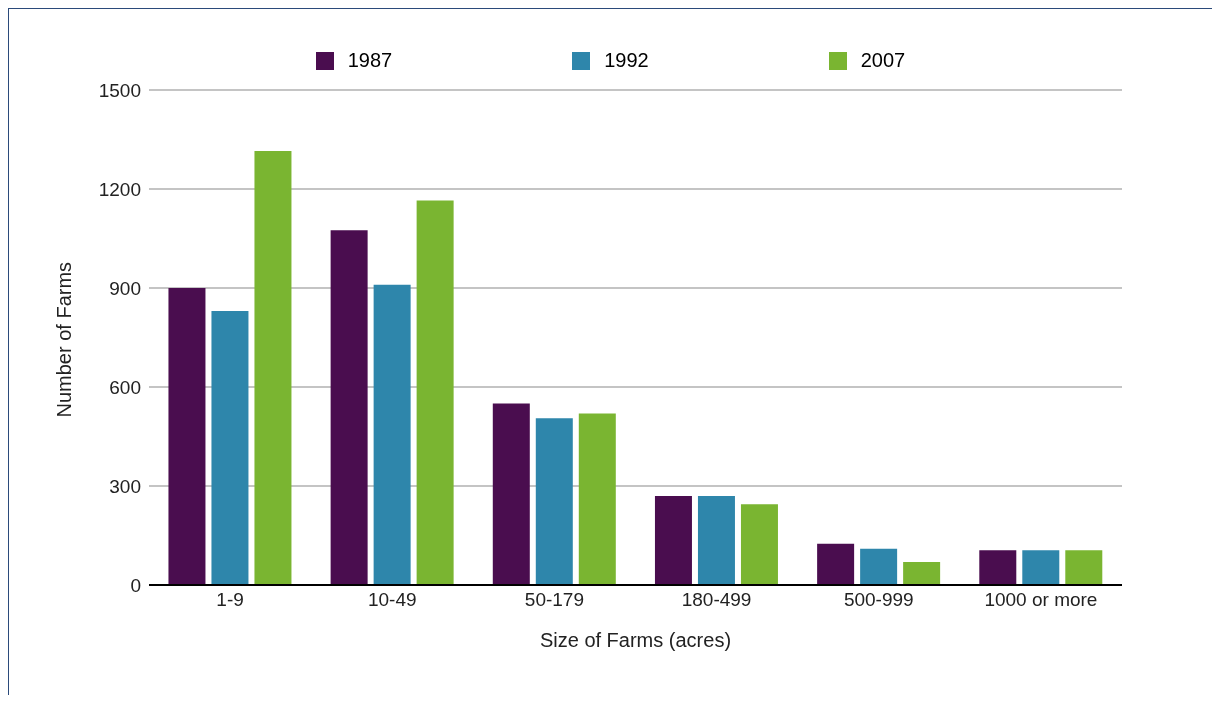 This screenshot has height=704, width=1221. I want to click on x-axis-title: Size of Farms (acres), so click(635, 640).